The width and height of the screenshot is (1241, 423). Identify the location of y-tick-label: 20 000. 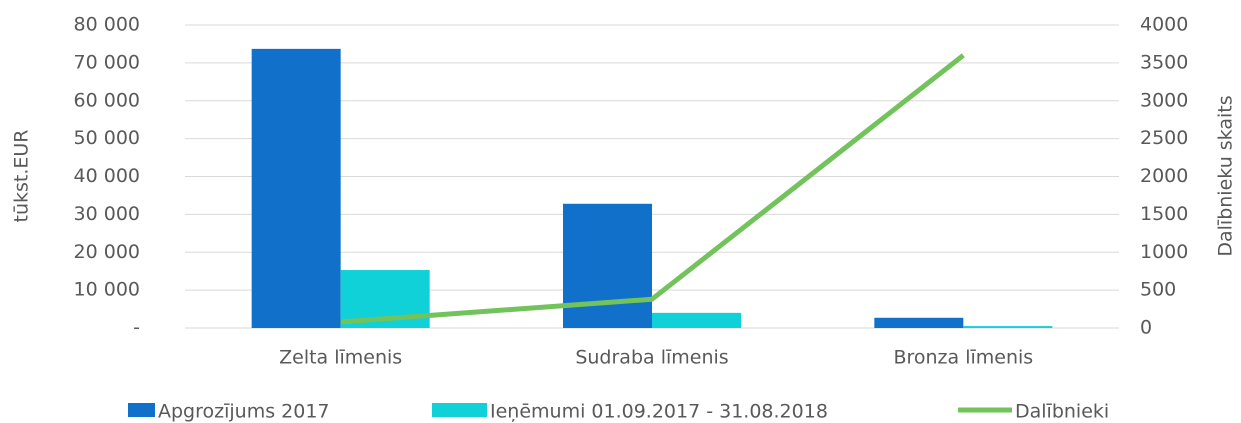
(107, 252).